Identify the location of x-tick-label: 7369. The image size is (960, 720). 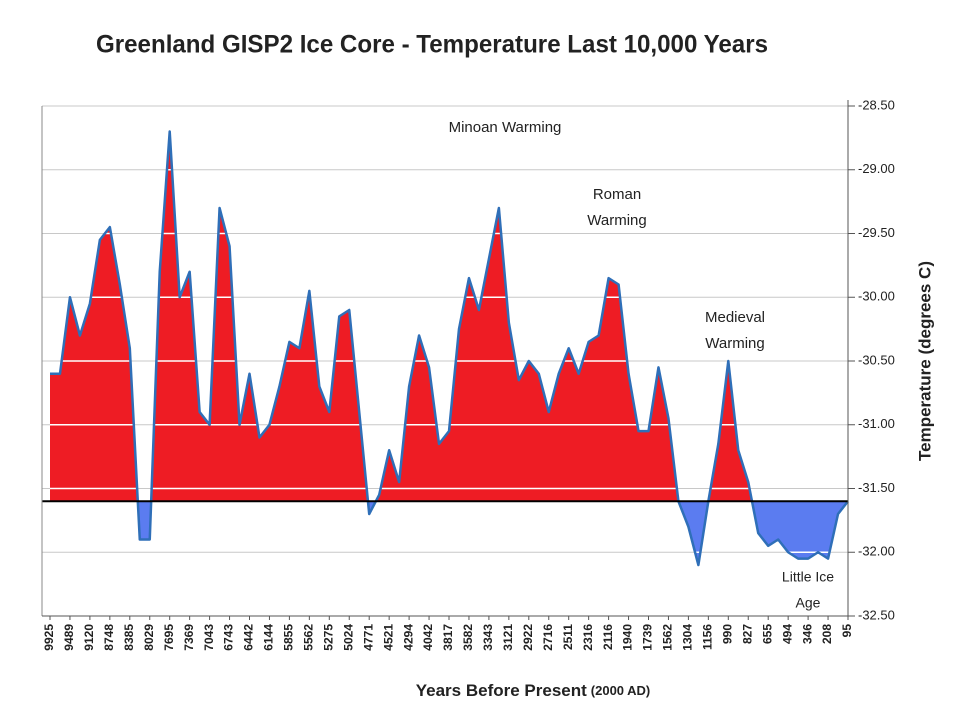
(189, 637).